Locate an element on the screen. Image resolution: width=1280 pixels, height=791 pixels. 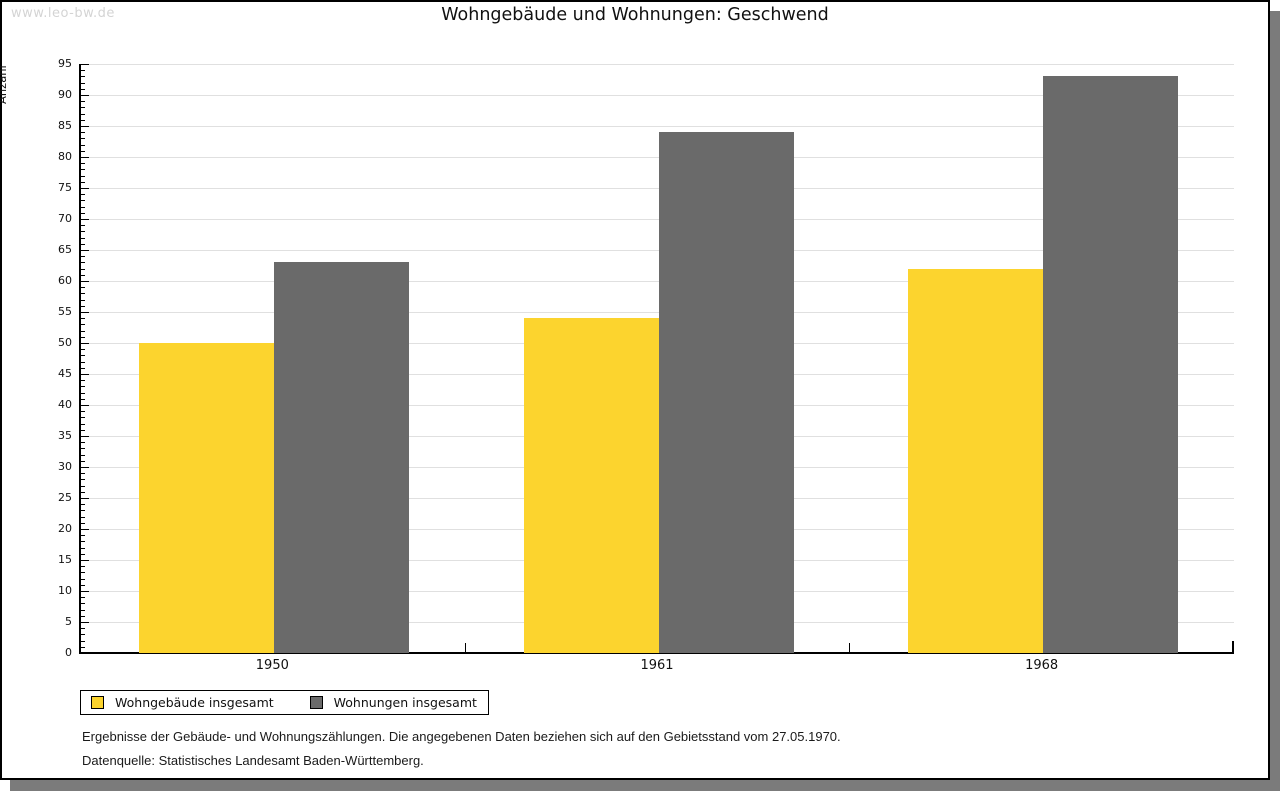
y-axis-tick-label: 75 is located at coordinates (65, 187).